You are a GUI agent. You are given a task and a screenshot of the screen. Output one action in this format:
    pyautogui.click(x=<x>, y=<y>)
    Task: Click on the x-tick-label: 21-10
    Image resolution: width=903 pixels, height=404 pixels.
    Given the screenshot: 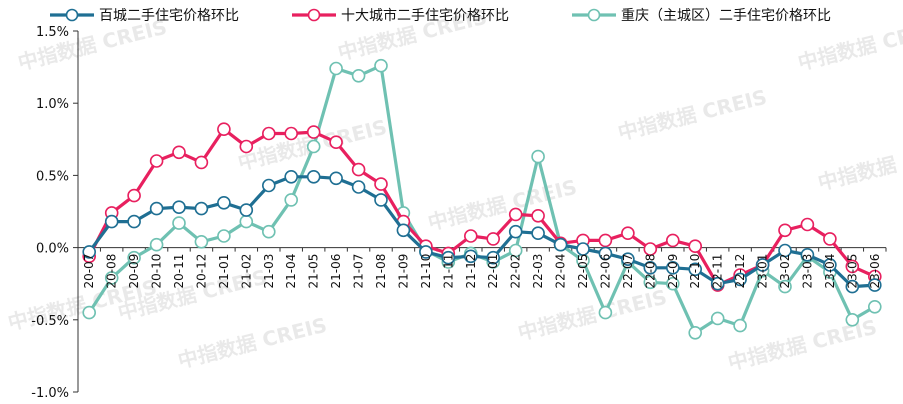 What is the action you would take?
    pyautogui.click(x=426, y=271)
    